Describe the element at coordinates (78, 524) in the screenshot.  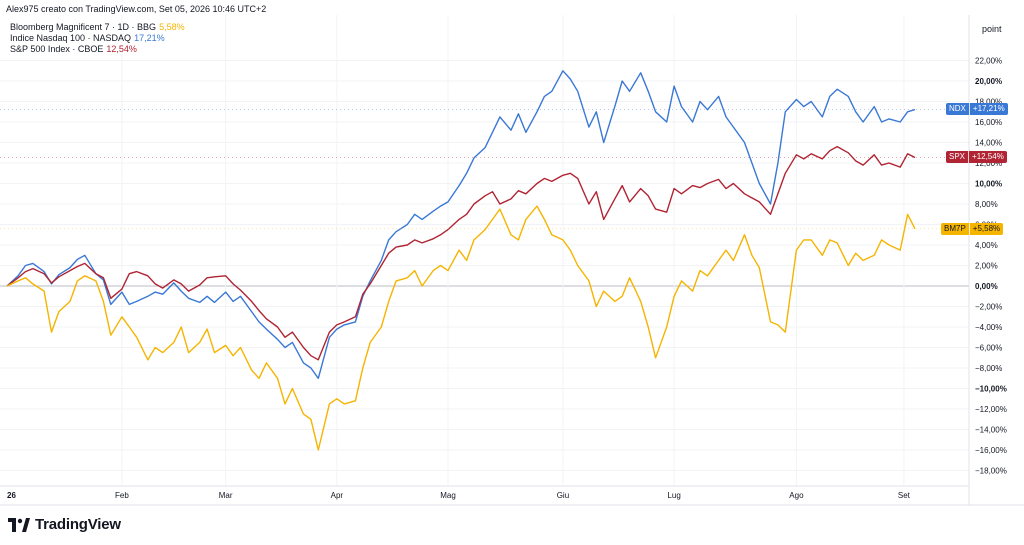
I see `brand-name: TradingView` at that location.